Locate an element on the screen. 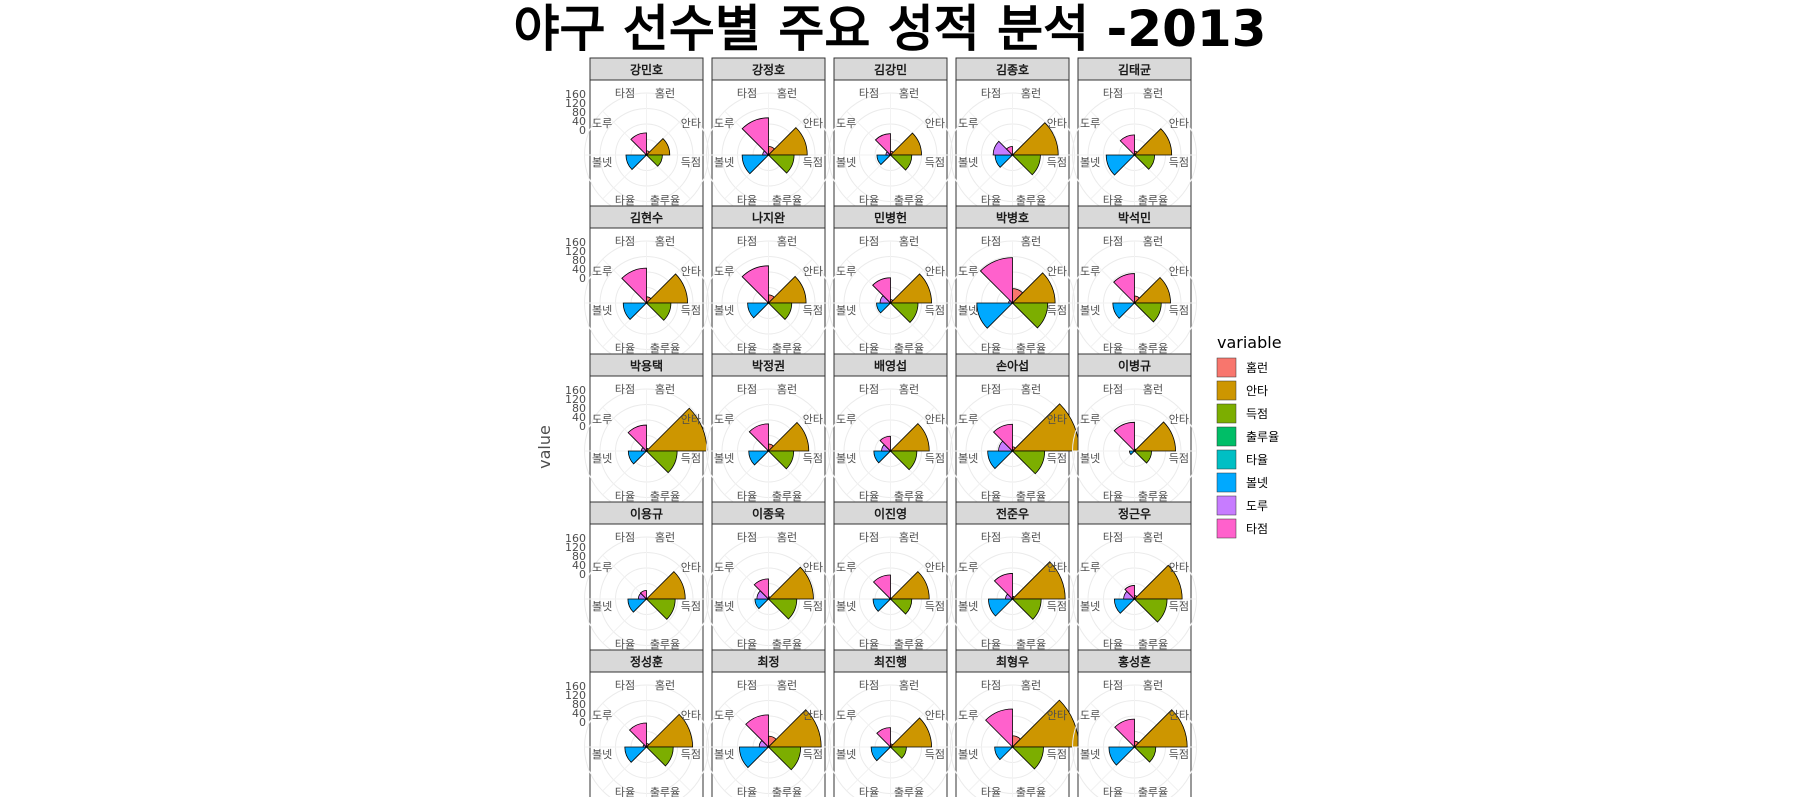 The height and width of the screenshot is (797, 1820). y-tick-label: 80 is located at coordinates (579, 556).